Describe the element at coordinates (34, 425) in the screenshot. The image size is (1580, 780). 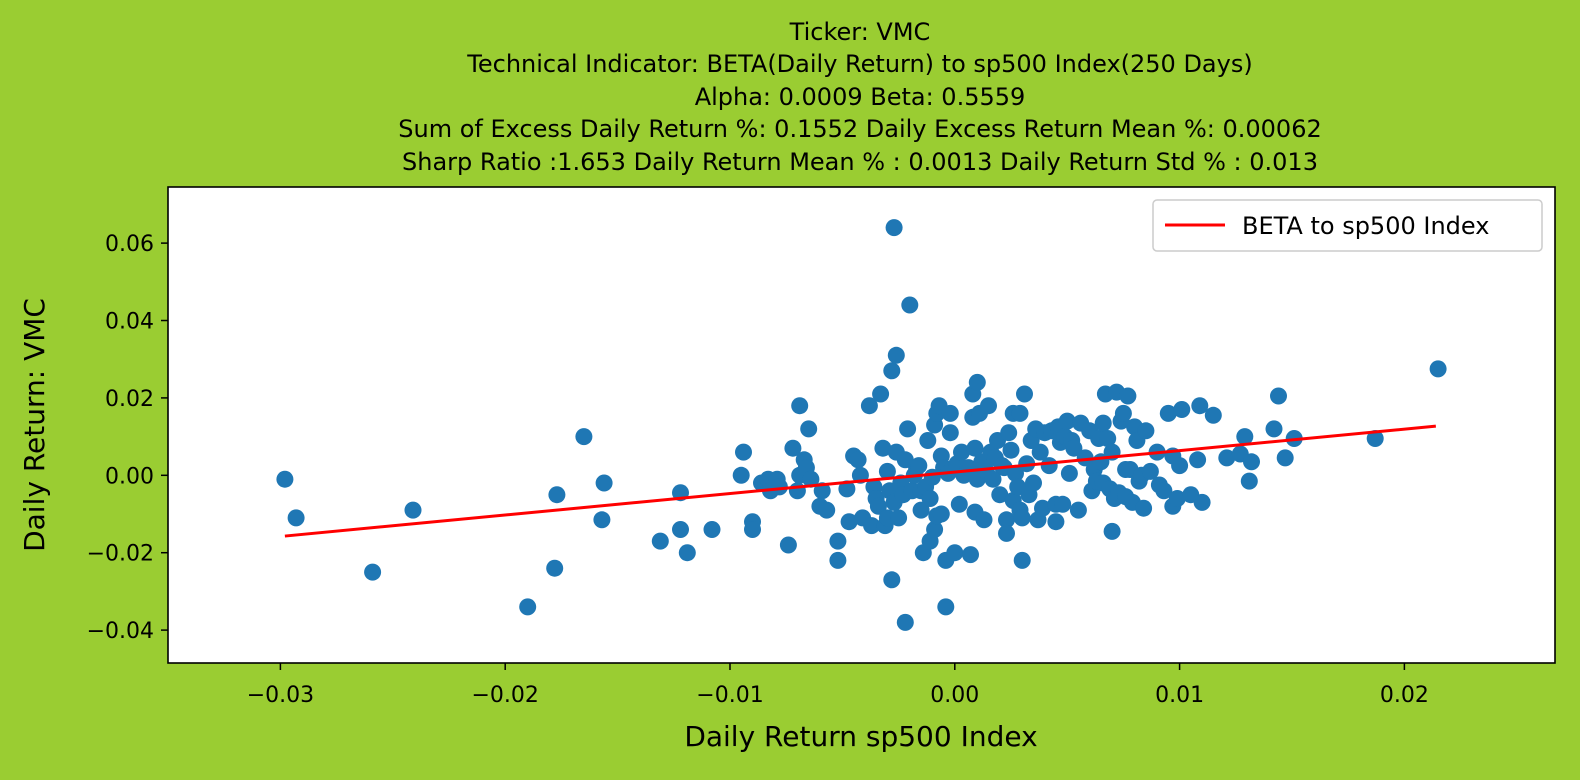
I see `y-axis-label: Daily Return: VMC` at that location.